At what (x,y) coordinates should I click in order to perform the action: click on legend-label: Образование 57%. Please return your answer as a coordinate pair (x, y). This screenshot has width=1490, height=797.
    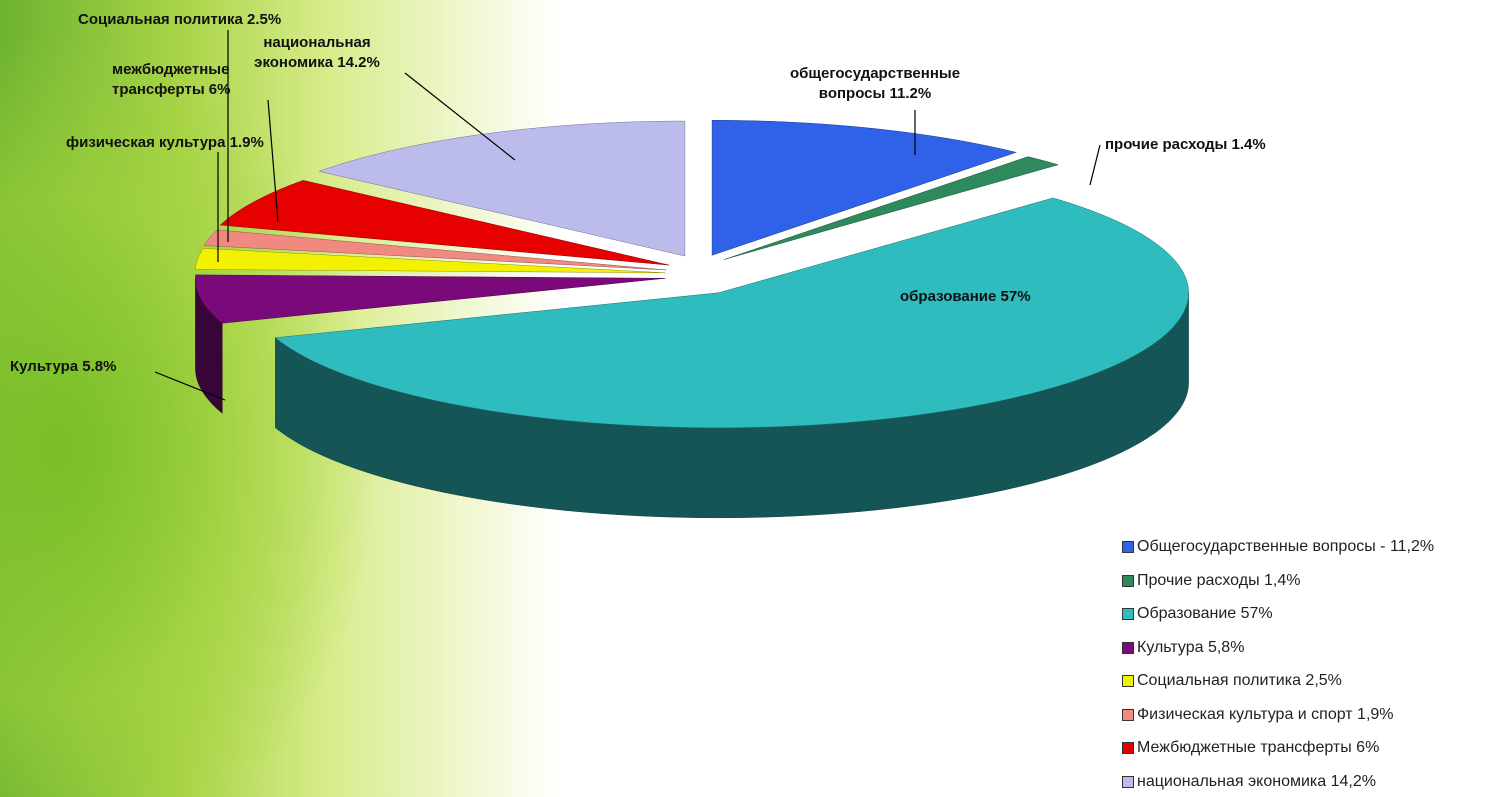
    Looking at the image, I should click on (1205, 613).